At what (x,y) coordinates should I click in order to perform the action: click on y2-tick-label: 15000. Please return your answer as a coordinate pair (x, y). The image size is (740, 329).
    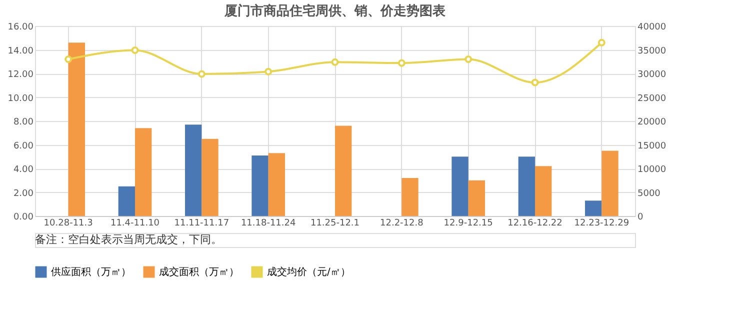
    Looking at the image, I should click on (652, 146).